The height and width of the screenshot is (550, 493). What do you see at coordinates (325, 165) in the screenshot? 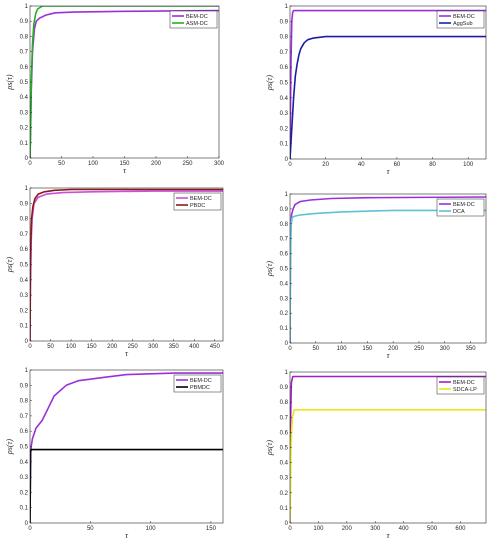
I see `x-tick-label: 20` at bounding box center [325, 165].